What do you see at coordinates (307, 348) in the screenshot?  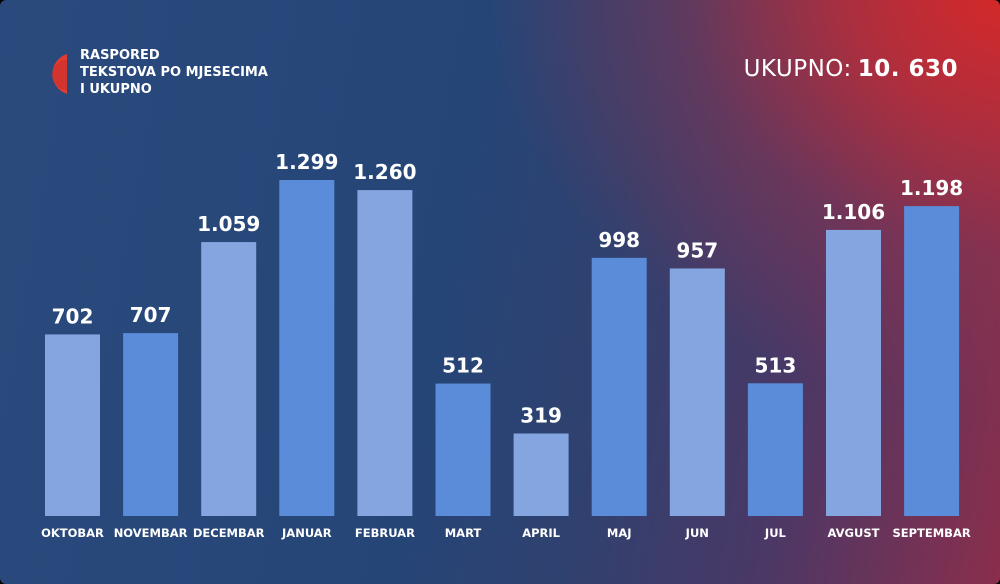 I see `bar-januar` at bounding box center [307, 348].